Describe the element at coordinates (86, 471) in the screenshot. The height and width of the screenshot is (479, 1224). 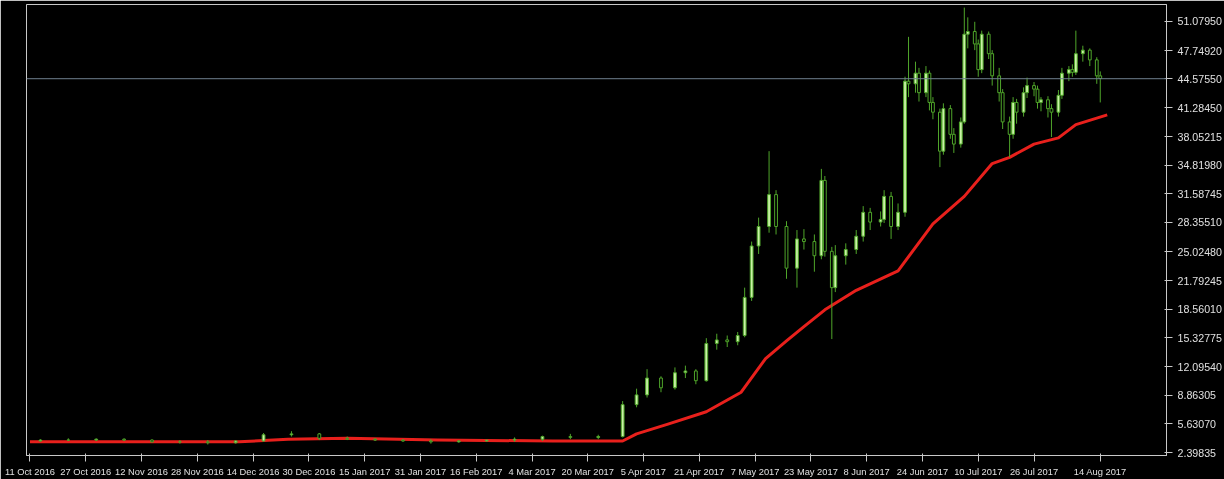
I see `x-tick-label: 27 Oct 2016` at that location.